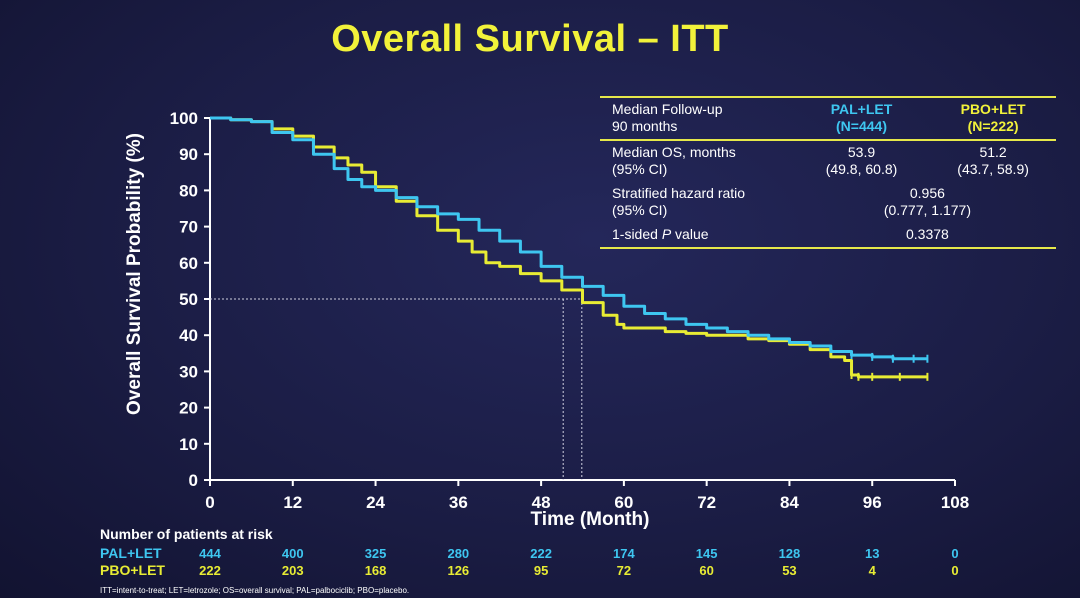  Describe the element at coordinates (666, 234) in the screenshot. I see `p-value-label-p: P` at that location.